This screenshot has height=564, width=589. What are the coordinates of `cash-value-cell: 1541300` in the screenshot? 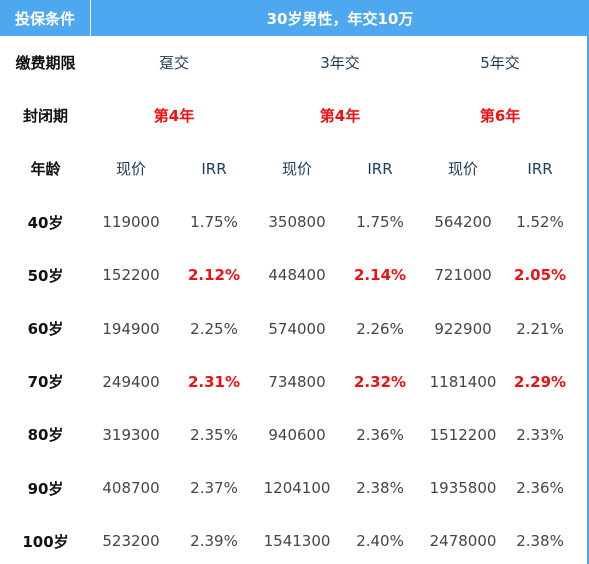 It's located at (297, 541).